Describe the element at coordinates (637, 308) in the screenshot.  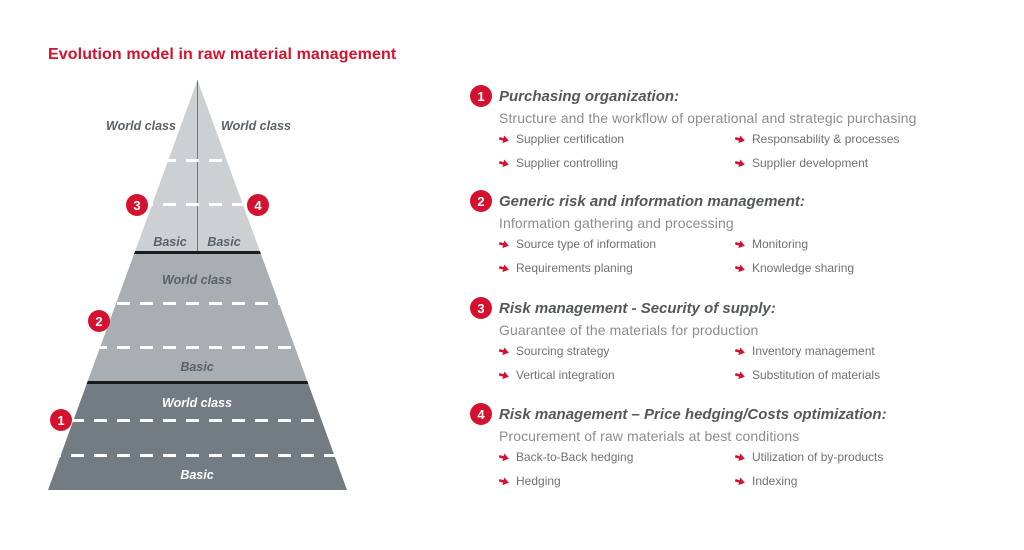
I see `section-3-title: Risk management - Security of supply:` at that location.